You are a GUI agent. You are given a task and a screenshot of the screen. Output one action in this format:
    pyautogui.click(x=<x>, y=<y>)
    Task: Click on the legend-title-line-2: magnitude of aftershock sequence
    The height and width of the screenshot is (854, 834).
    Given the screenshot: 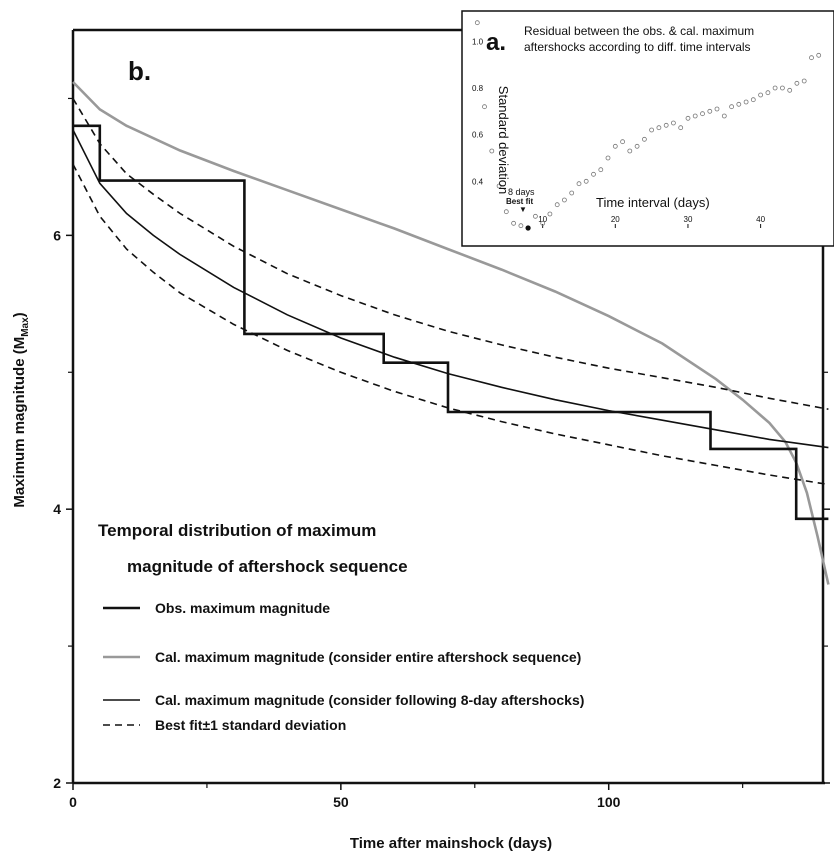 What is the action you would take?
    pyautogui.click(x=267, y=566)
    